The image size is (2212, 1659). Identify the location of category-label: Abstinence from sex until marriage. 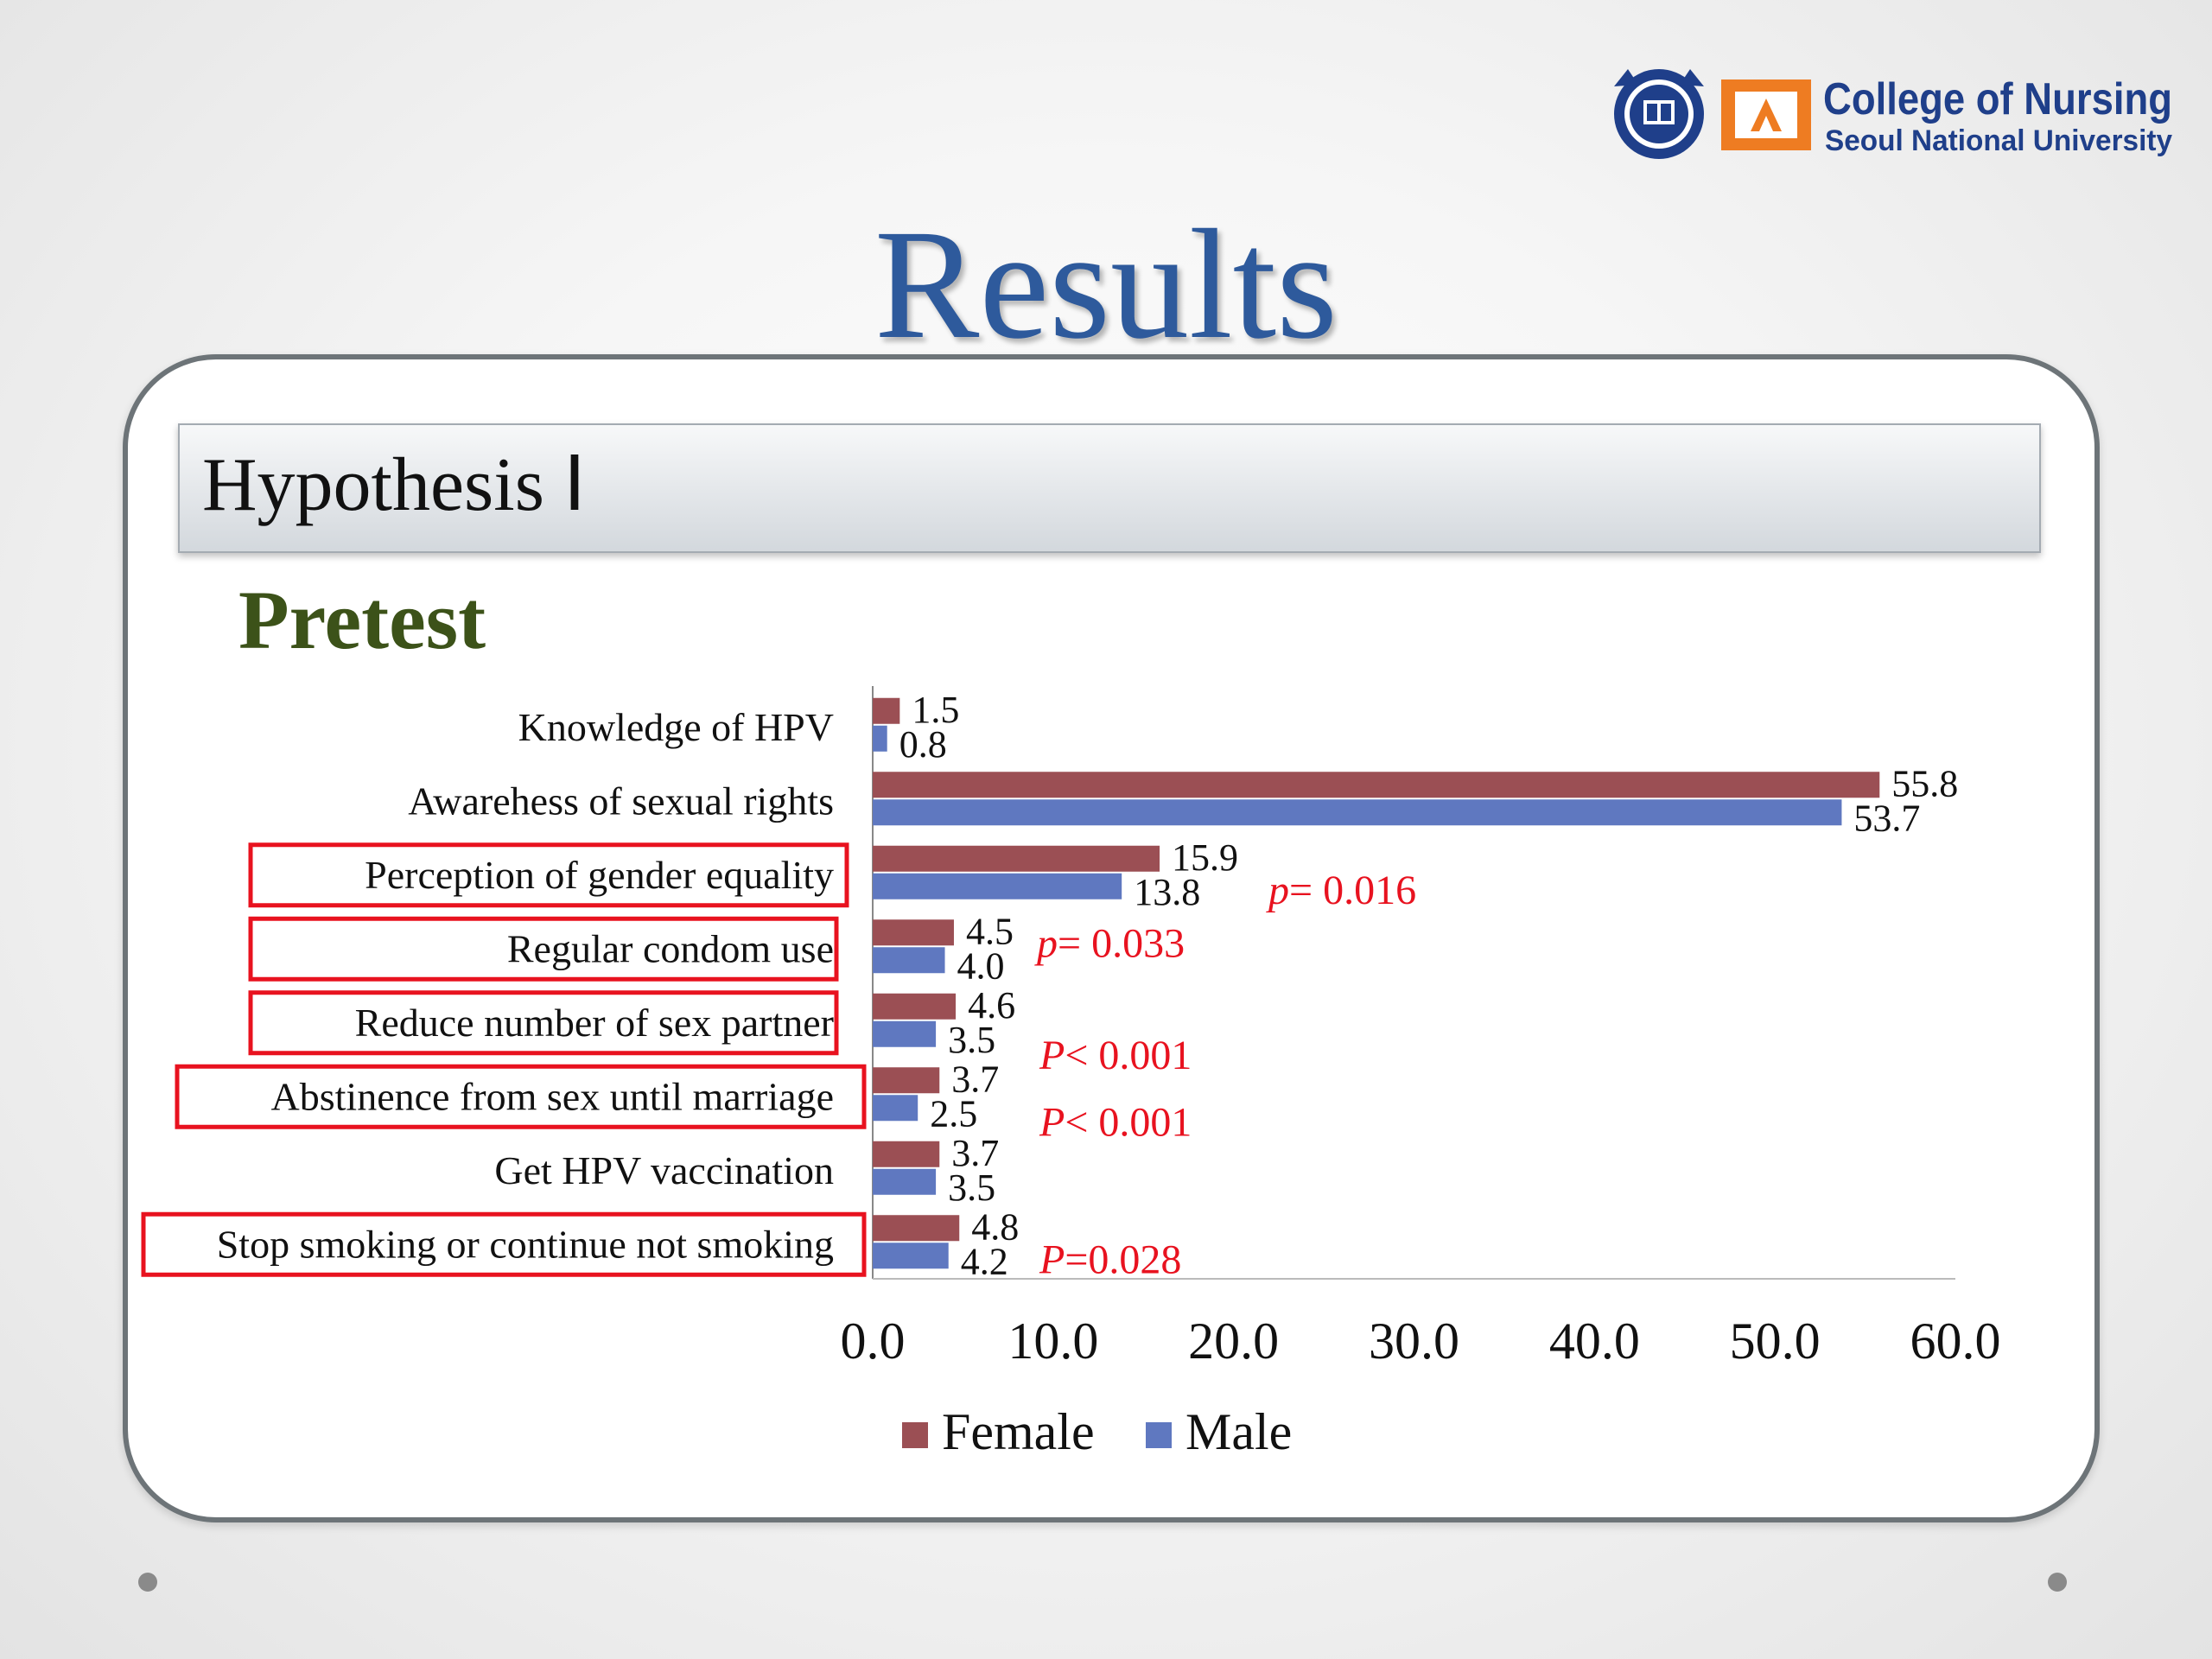
(552, 1096).